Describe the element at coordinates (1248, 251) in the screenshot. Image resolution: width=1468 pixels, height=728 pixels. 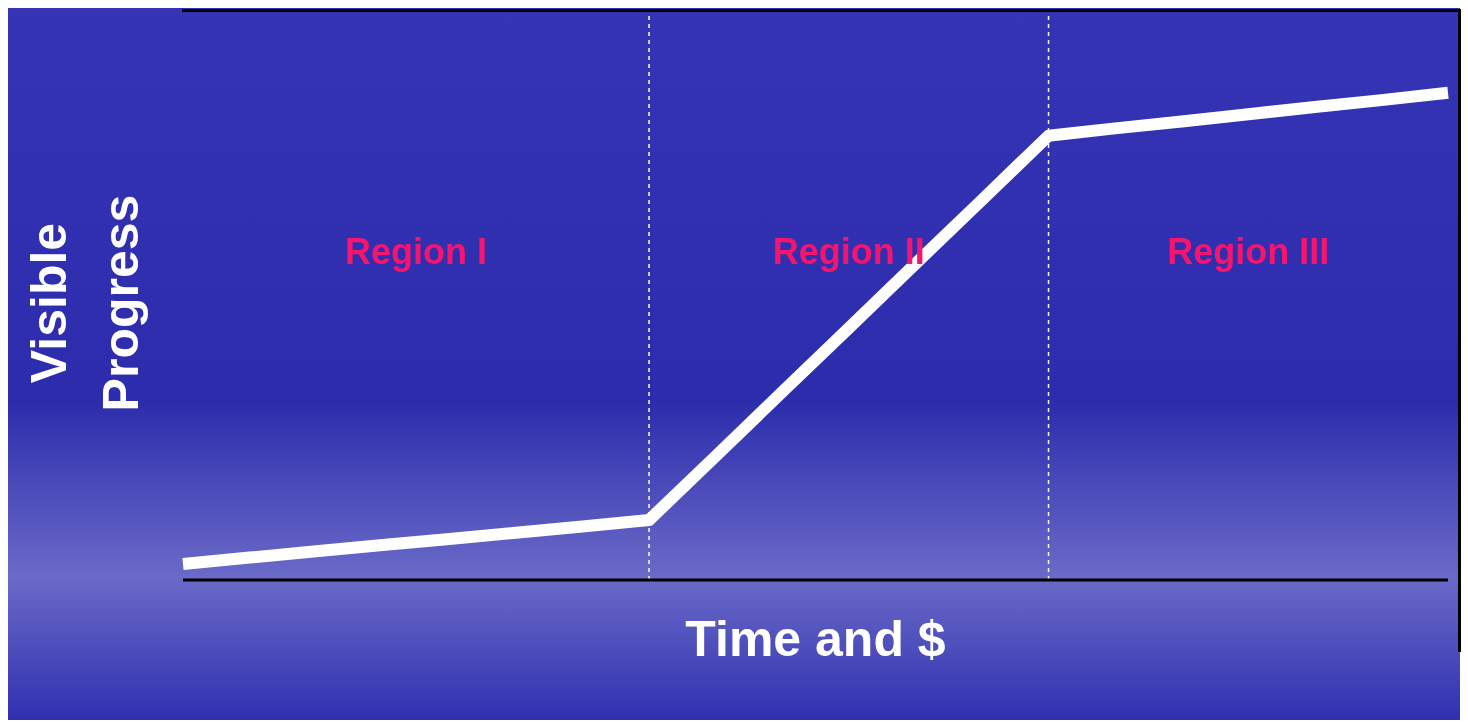
I see `annotation: Region III` at that location.